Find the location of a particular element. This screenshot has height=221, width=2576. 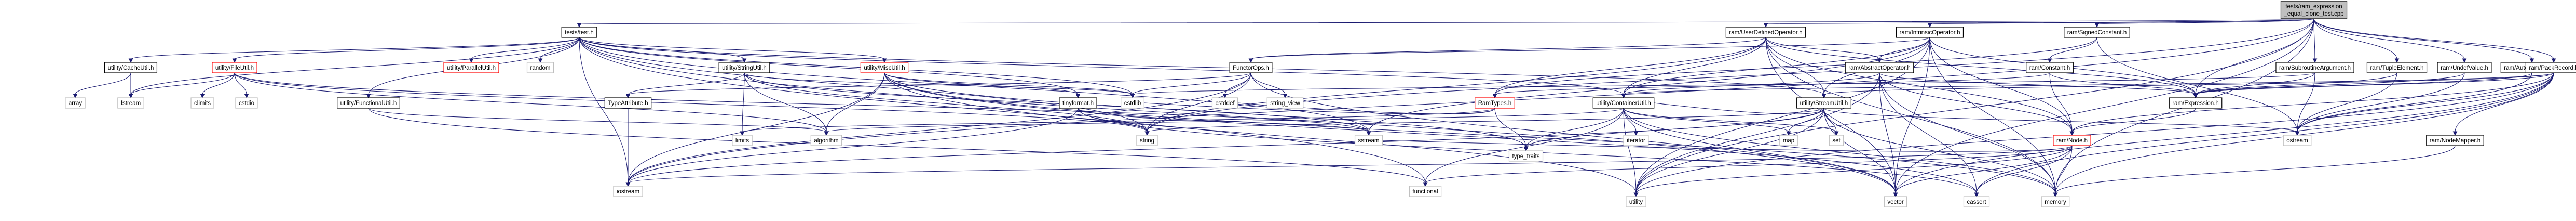

node-label: utility/CacheUtil.h is located at coordinates (131, 68).